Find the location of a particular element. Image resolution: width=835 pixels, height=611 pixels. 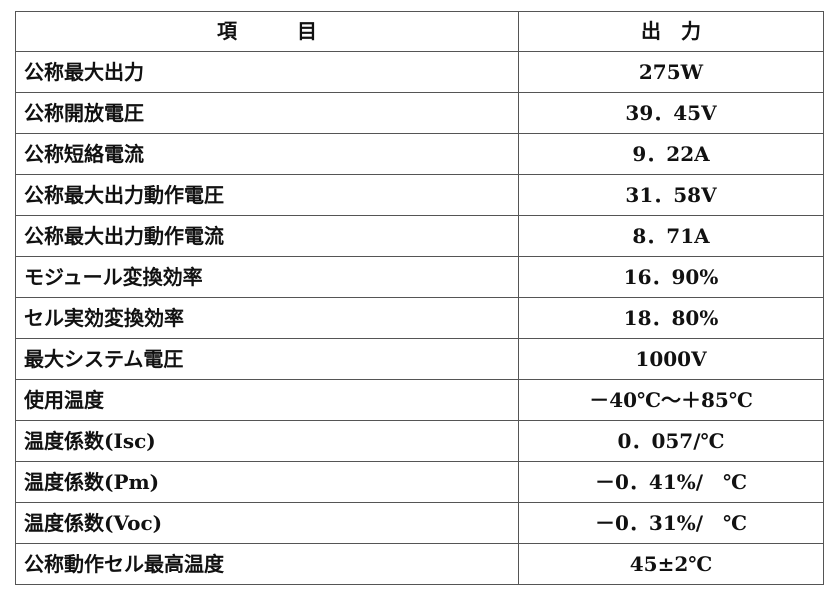

table-row: モジュール変換効率 16．90% is located at coordinates (419, 277).